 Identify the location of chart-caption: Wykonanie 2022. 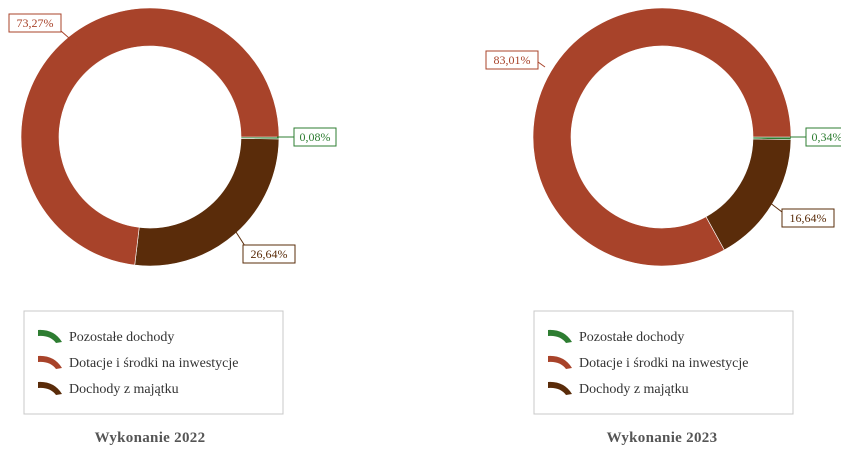
(150, 438).